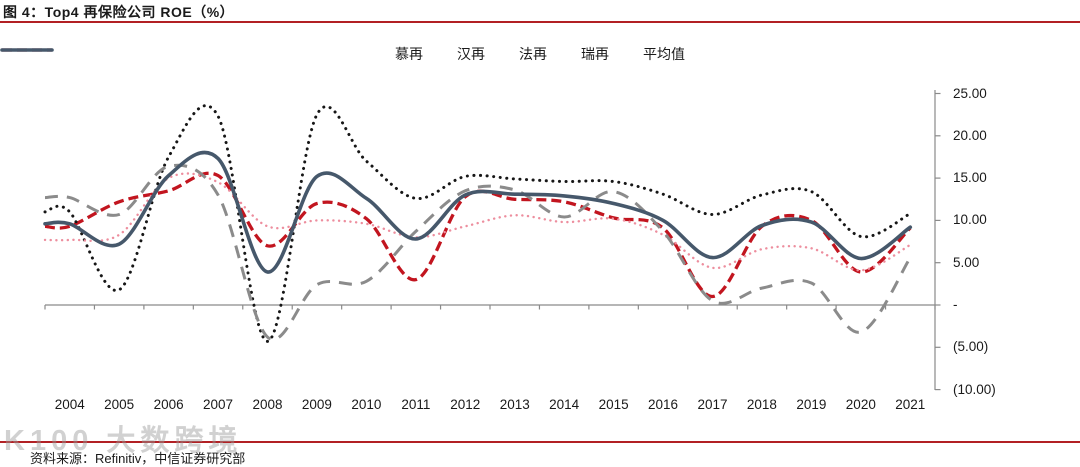 The height and width of the screenshot is (467, 1080). What do you see at coordinates (119, 404) in the screenshot?
I see `x-axis-label: 2005` at bounding box center [119, 404].